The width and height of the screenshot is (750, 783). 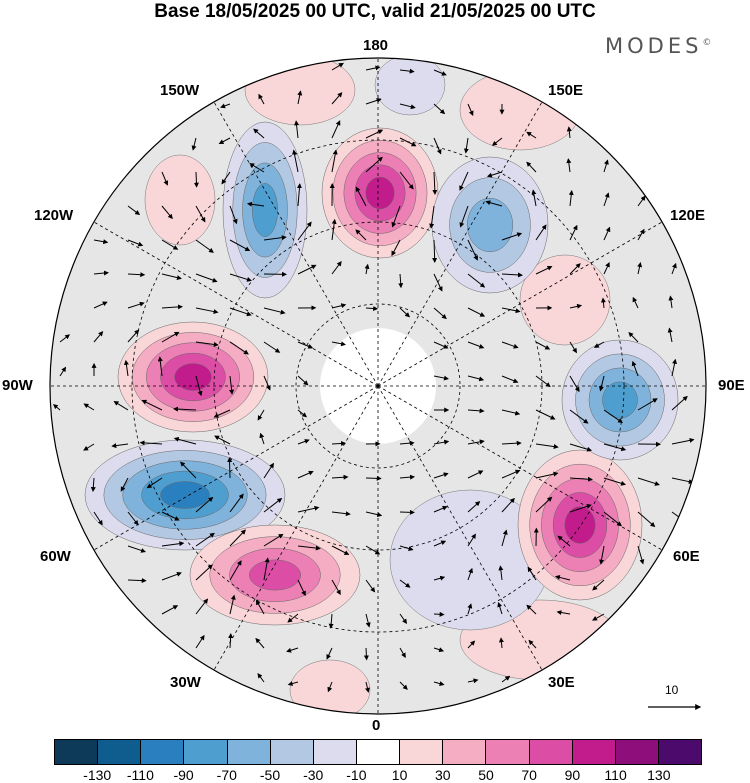 I want to click on lon-label-60e: 60E, so click(x=686, y=556).